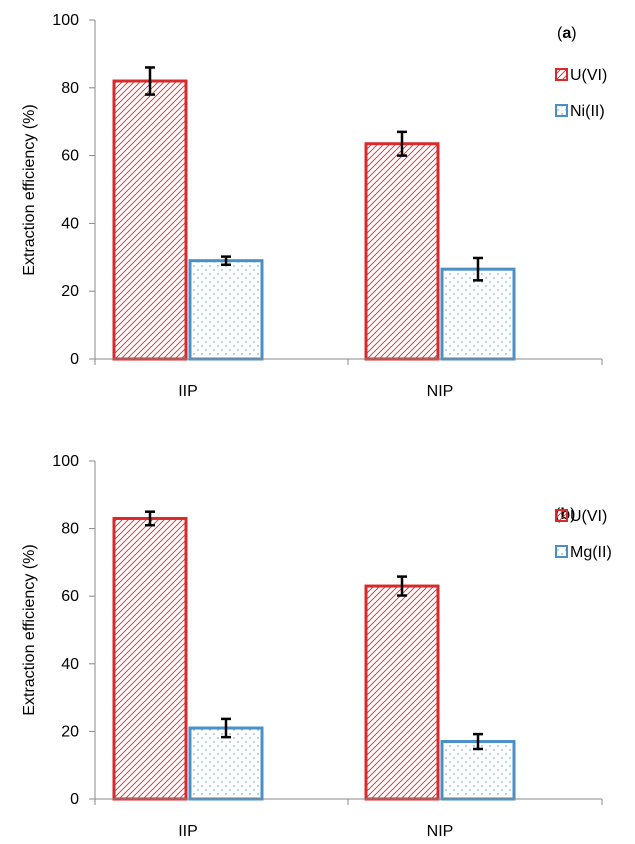  I want to click on legend-label: Mg(II), so click(591, 552).